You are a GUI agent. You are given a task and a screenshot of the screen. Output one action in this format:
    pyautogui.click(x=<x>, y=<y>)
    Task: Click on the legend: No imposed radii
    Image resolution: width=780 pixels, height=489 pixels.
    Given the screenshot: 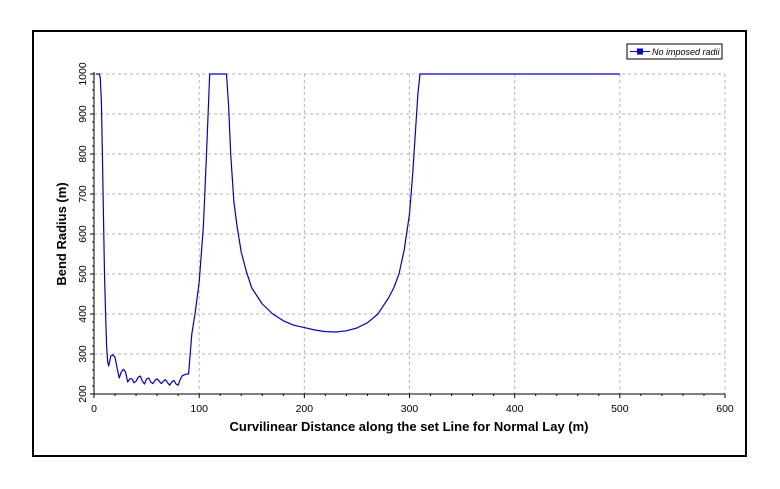 What is the action you would take?
    pyautogui.click(x=674, y=51)
    